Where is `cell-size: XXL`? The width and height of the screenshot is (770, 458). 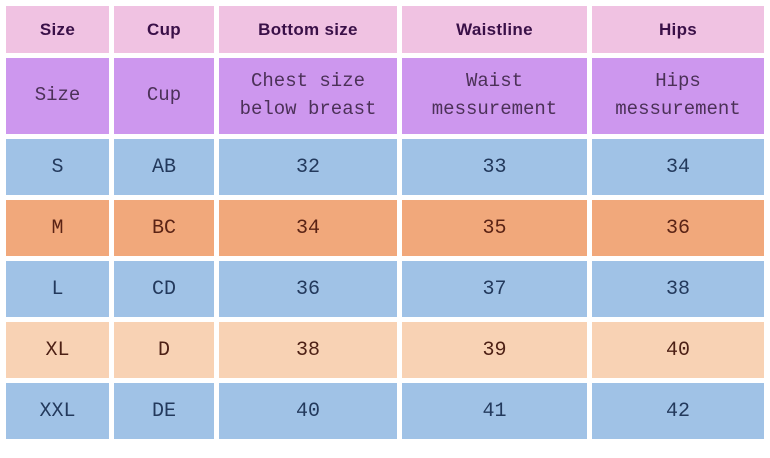 cell-size: XXL is located at coordinates (57, 411).